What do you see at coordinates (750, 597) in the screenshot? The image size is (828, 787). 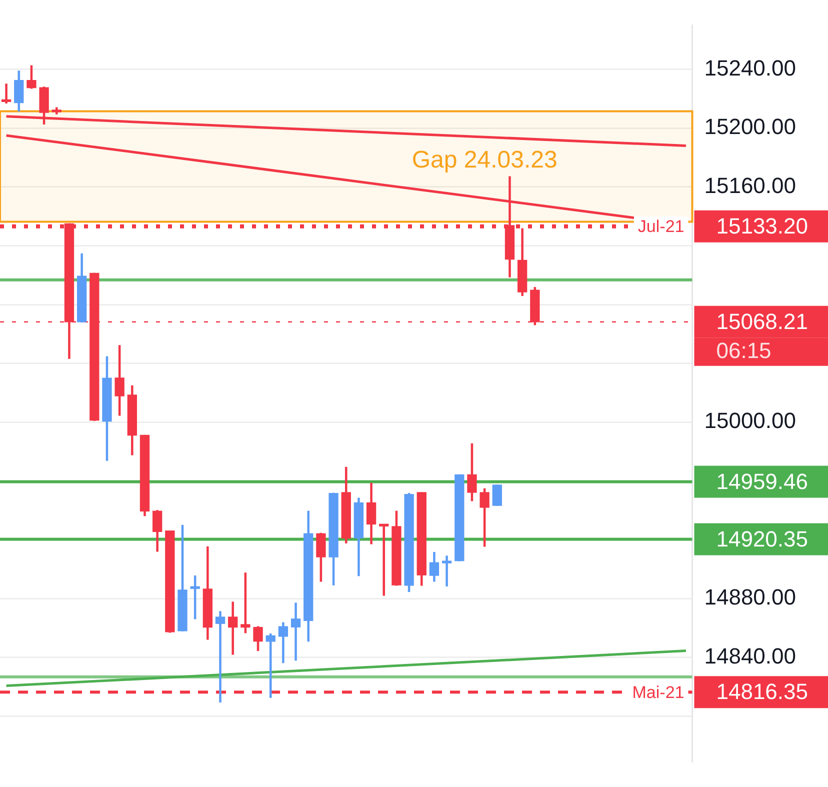 I see `y-tick-label: 14880.00` at bounding box center [750, 597].